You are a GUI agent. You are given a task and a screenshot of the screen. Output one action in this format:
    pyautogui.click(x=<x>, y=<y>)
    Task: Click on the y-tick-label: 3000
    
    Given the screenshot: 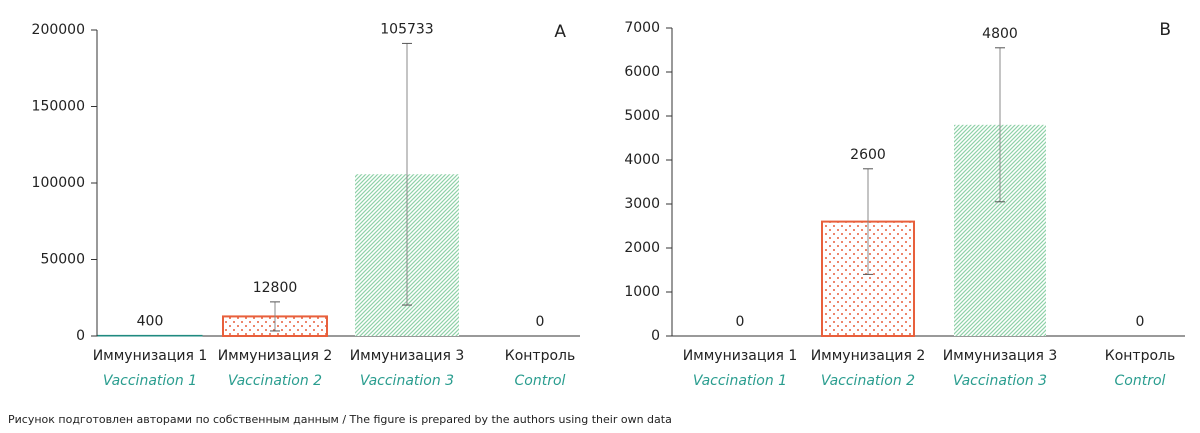 What is the action you would take?
    pyautogui.click(x=642, y=204)
    